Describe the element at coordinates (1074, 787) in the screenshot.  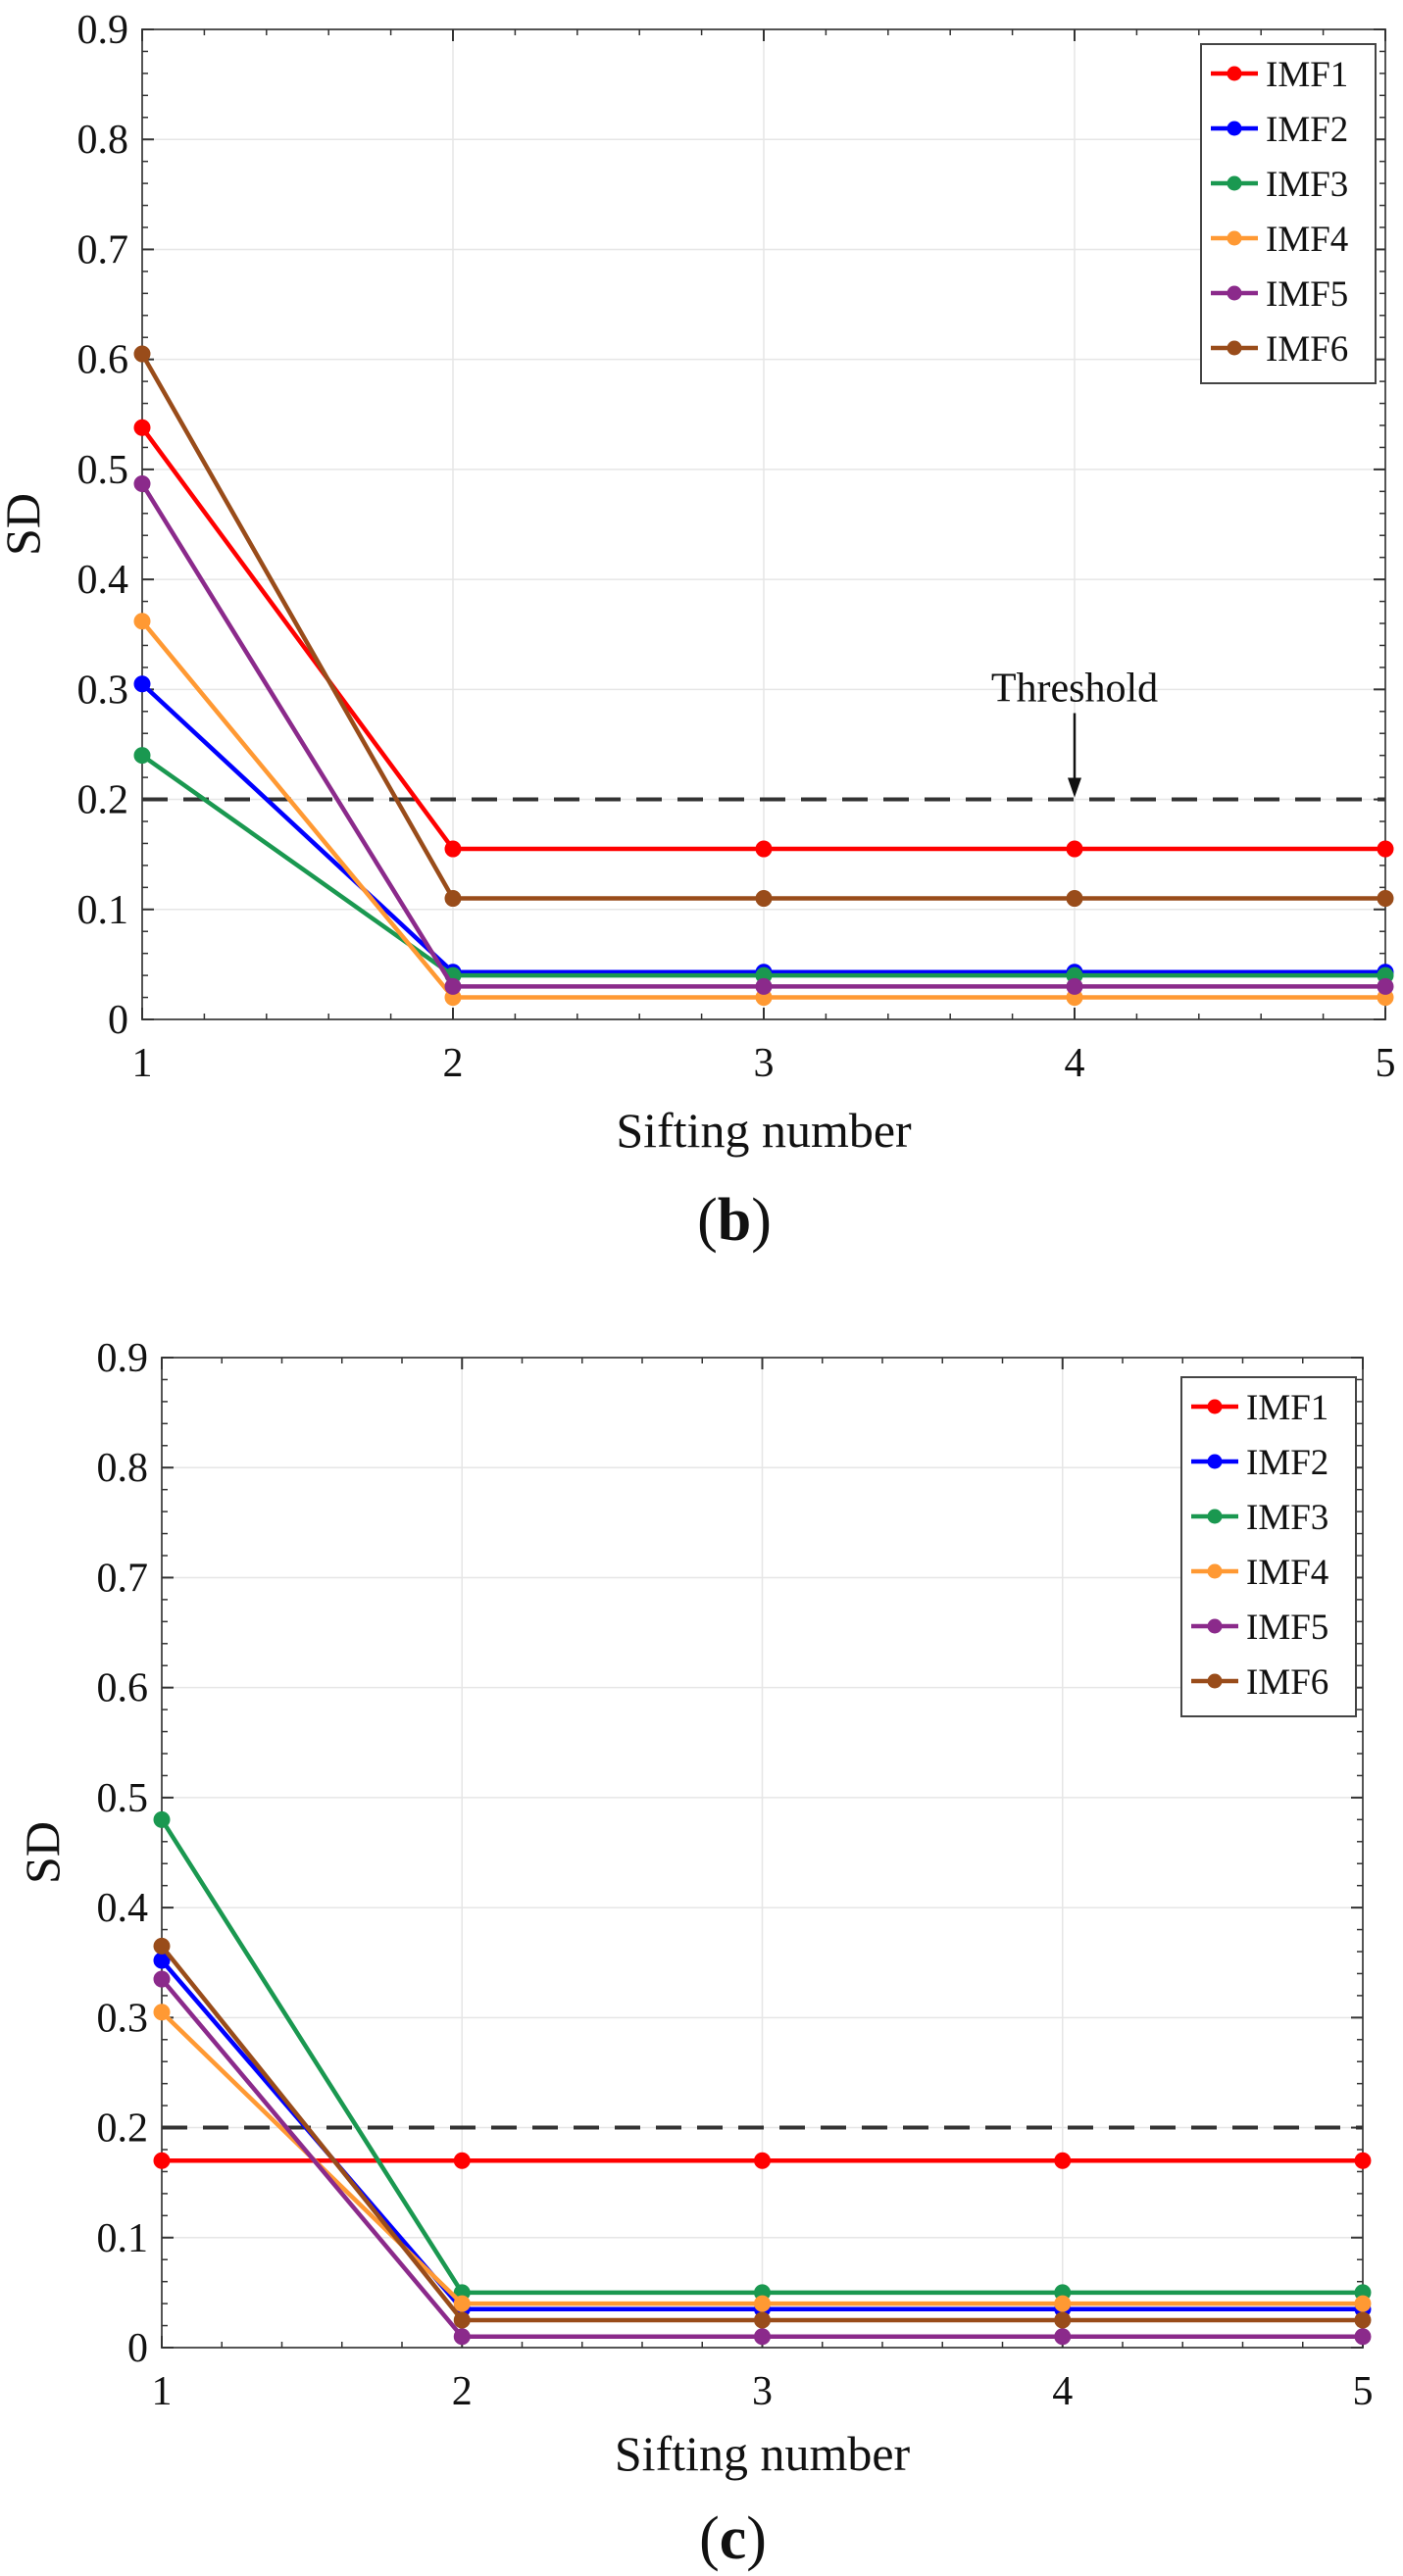
I see `threshold-arrow-head` at that location.